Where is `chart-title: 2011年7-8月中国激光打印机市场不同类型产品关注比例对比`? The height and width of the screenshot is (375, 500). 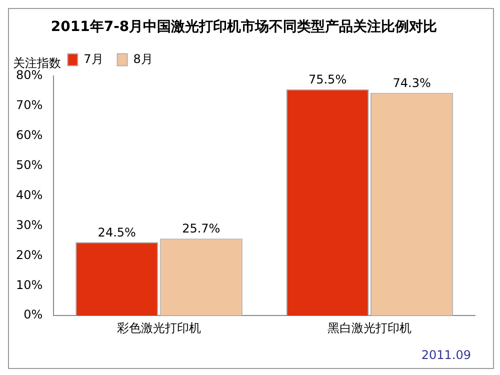 chart-title: 2011年7-8月中国激光打印机市场不同类型产品关注比例对比 is located at coordinates (244, 27).